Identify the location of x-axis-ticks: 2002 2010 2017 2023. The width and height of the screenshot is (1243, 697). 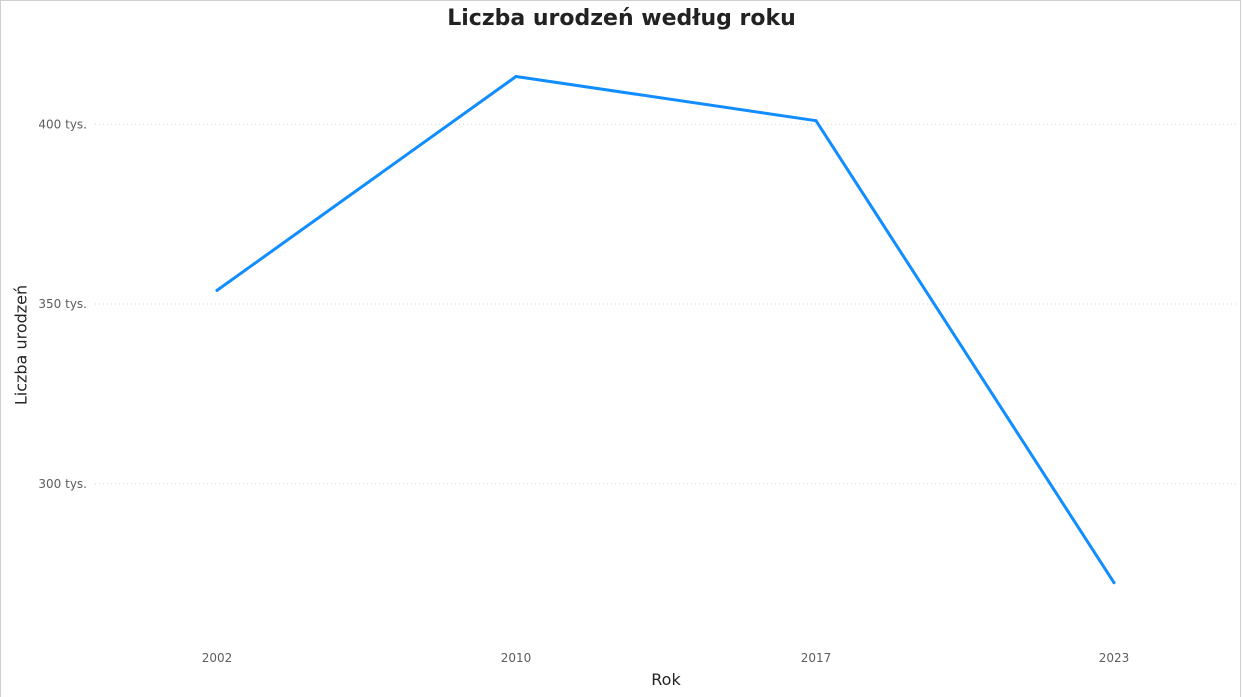
(666, 658).